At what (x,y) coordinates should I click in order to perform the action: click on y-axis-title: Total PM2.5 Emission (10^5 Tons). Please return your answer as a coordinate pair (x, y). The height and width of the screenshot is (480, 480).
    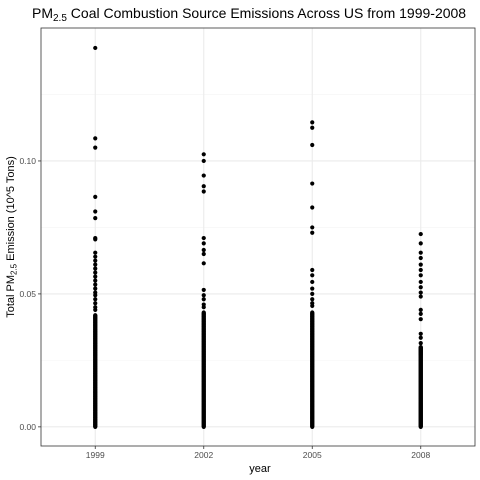
    Looking at the image, I should click on (12, 237).